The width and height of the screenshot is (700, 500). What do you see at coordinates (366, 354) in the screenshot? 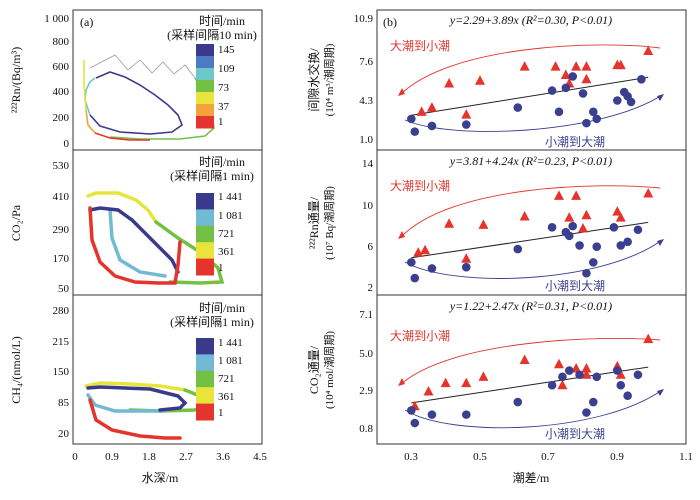
I see `y-tick: 5.0` at bounding box center [366, 354].